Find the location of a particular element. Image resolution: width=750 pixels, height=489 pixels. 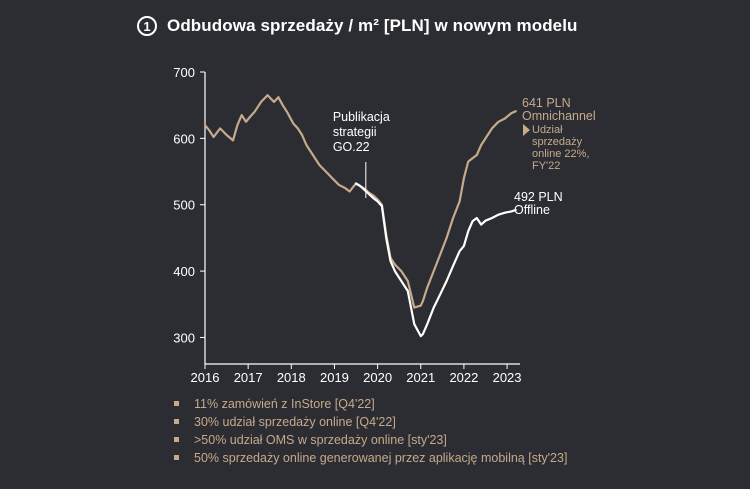

x-tick-label: 2017 is located at coordinates (248, 377).